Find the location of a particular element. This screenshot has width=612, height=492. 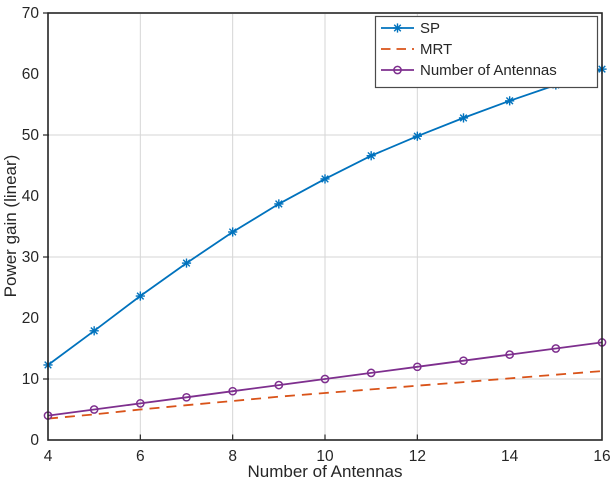

x-tick-label: 12 is located at coordinates (417, 456).